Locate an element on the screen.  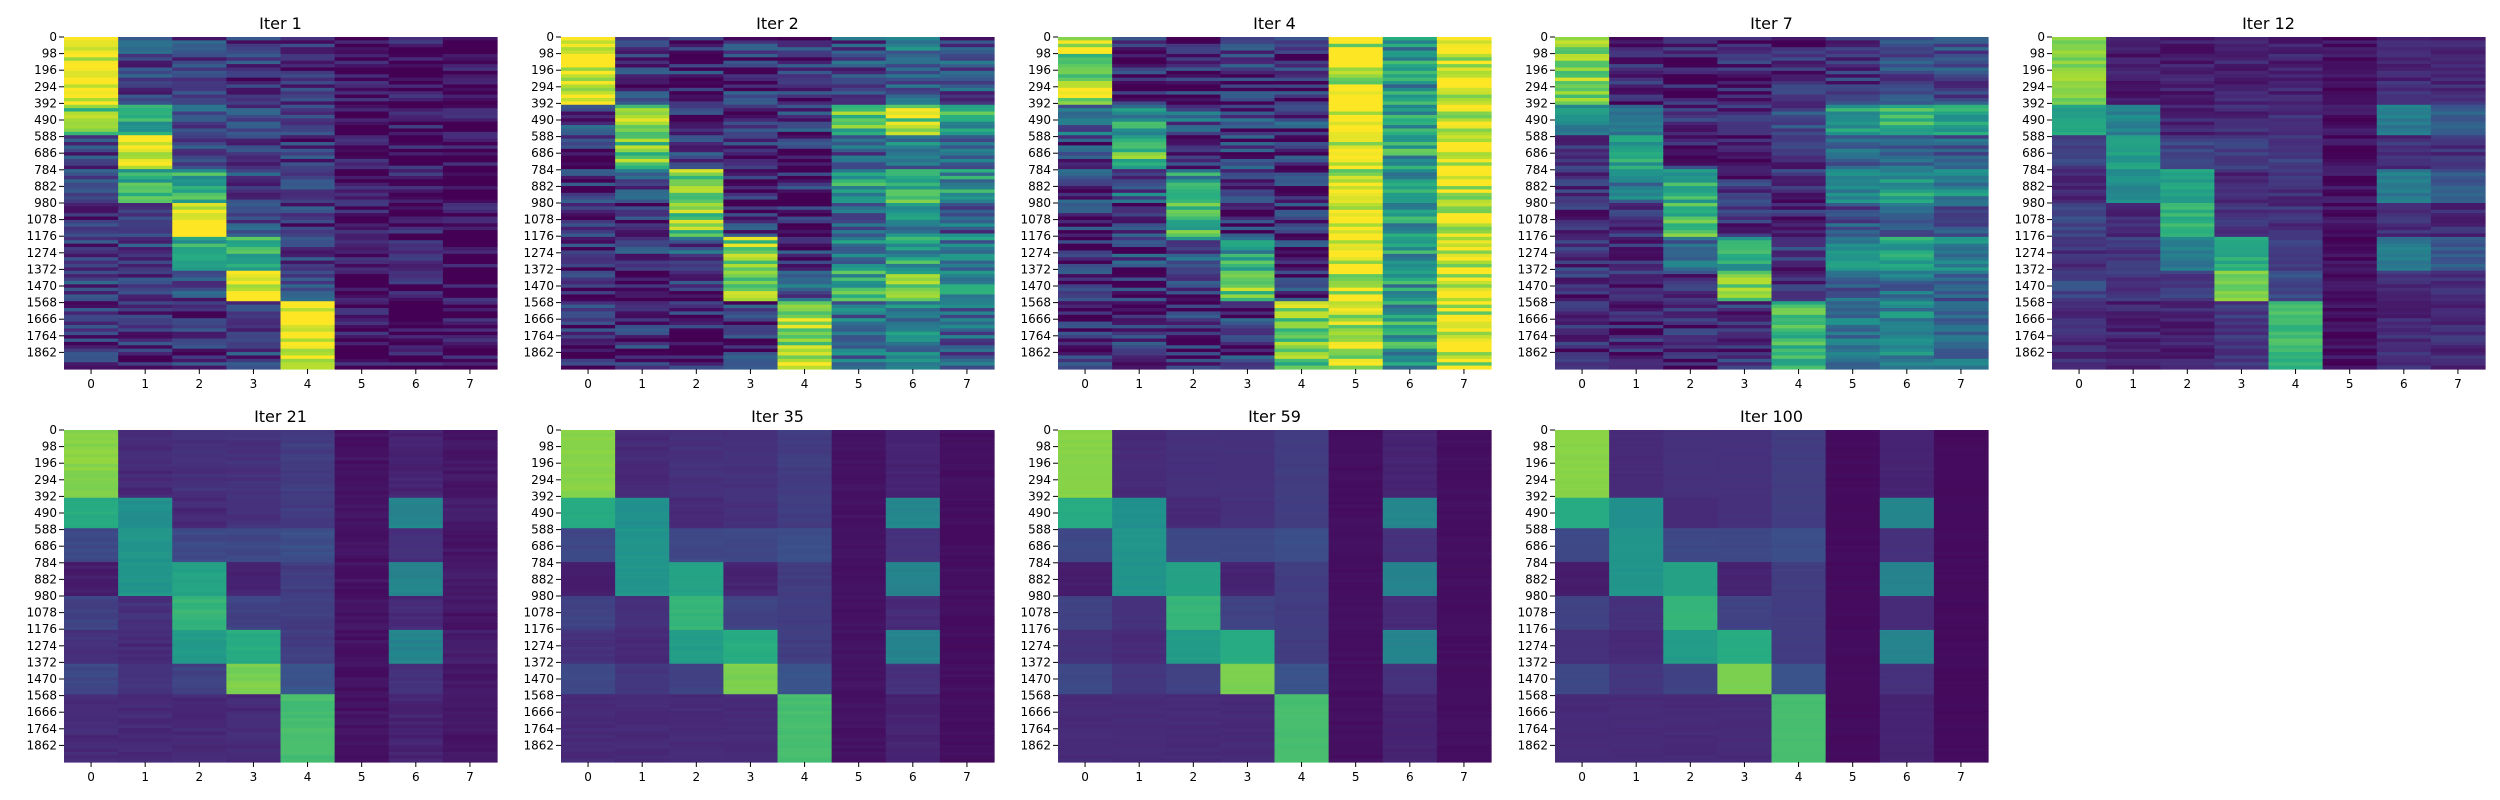
y-tick-label: 98 is located at coordinates (1043, 54).